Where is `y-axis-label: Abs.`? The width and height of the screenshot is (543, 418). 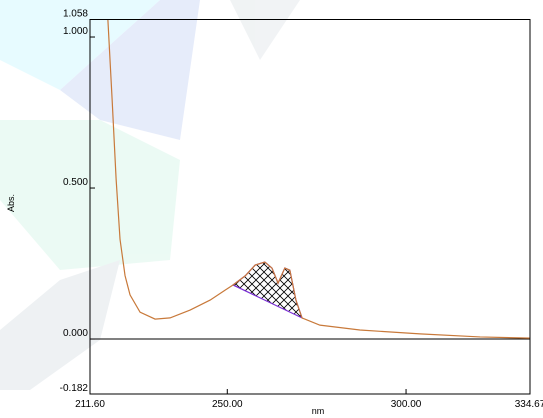
y-axis-label: Abs. is located at coordinates (11, 203).